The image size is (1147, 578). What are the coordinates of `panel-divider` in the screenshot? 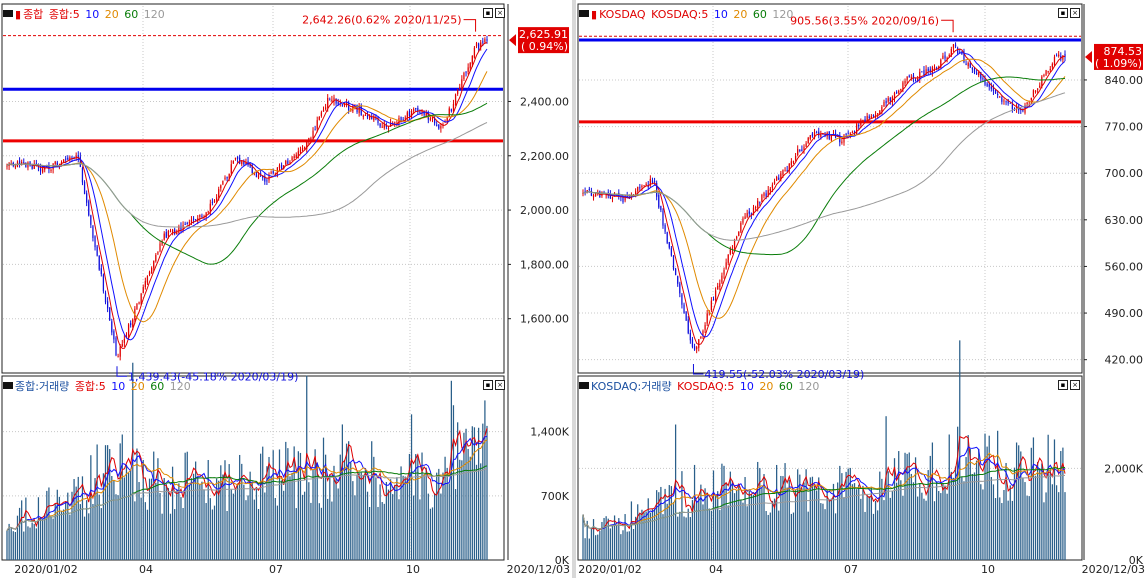 It's located at (574, 289).